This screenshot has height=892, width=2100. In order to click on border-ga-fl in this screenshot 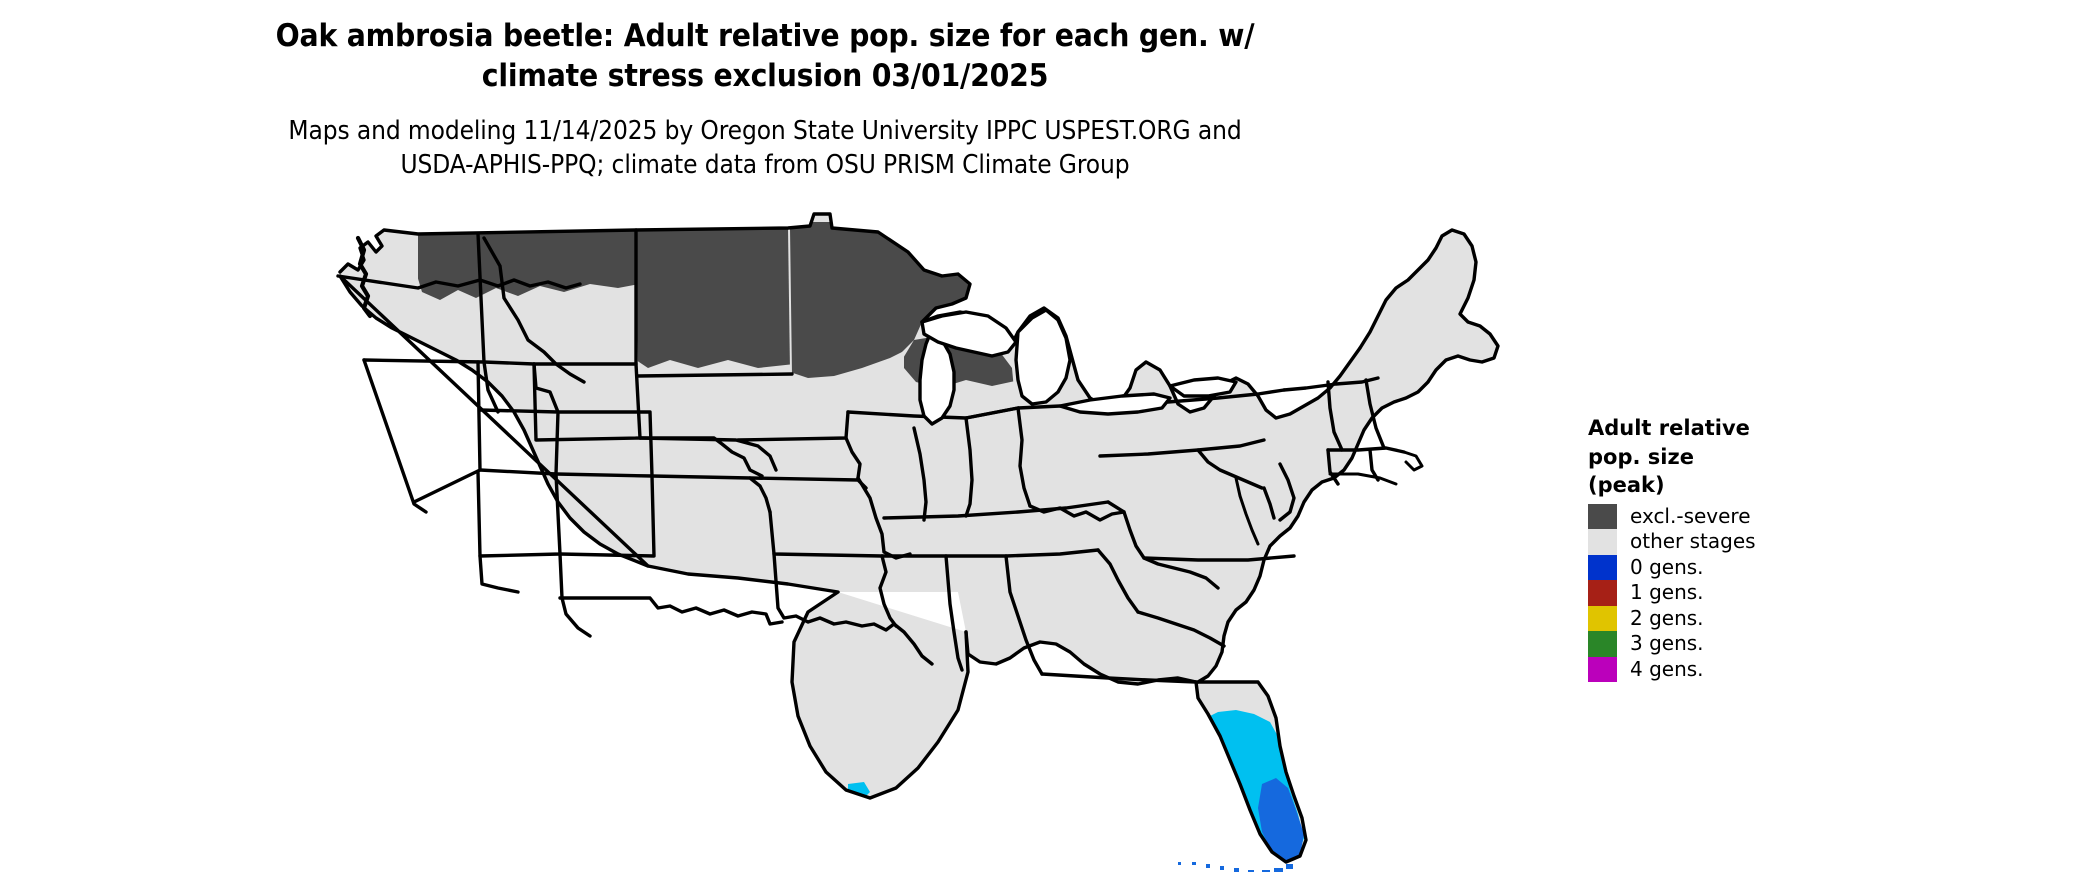, I will do `click(1119, 678)`.